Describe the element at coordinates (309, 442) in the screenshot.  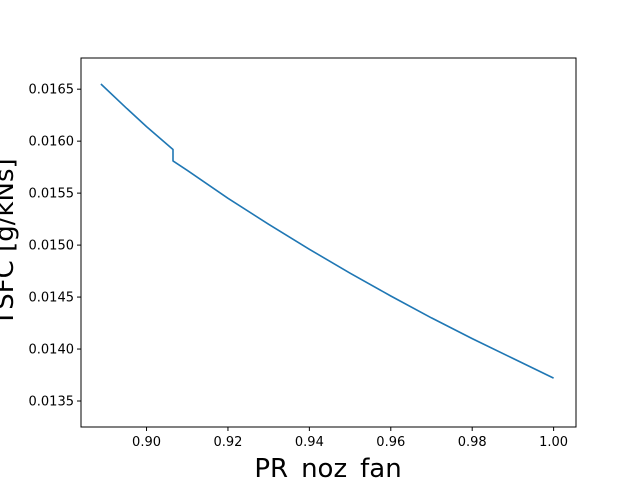
I see `x-tick-label: 0.94` at that location.